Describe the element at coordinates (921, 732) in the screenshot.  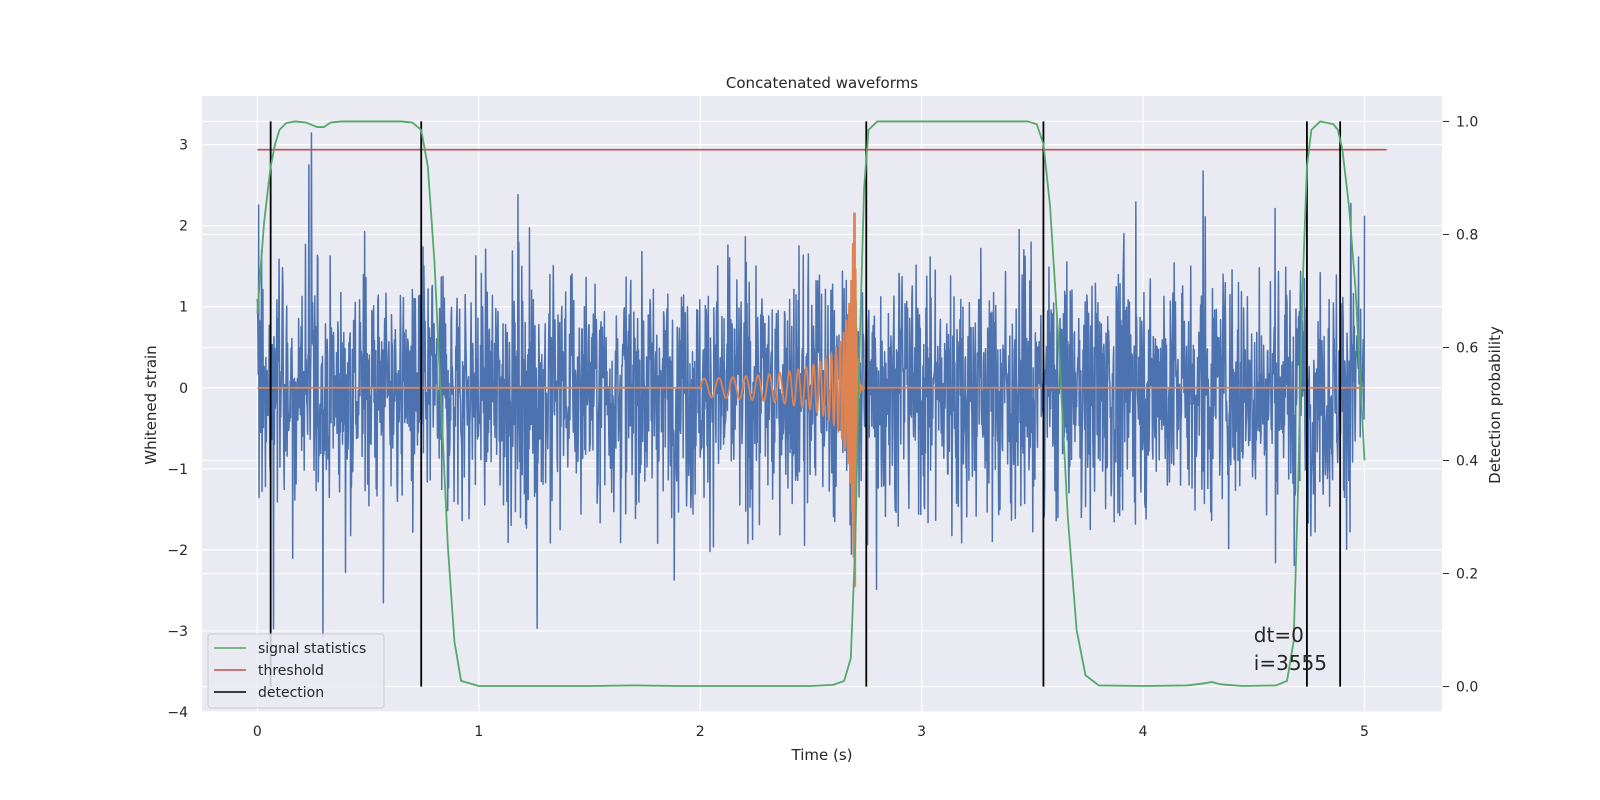
I see `x-tick-label: 3` at that location.